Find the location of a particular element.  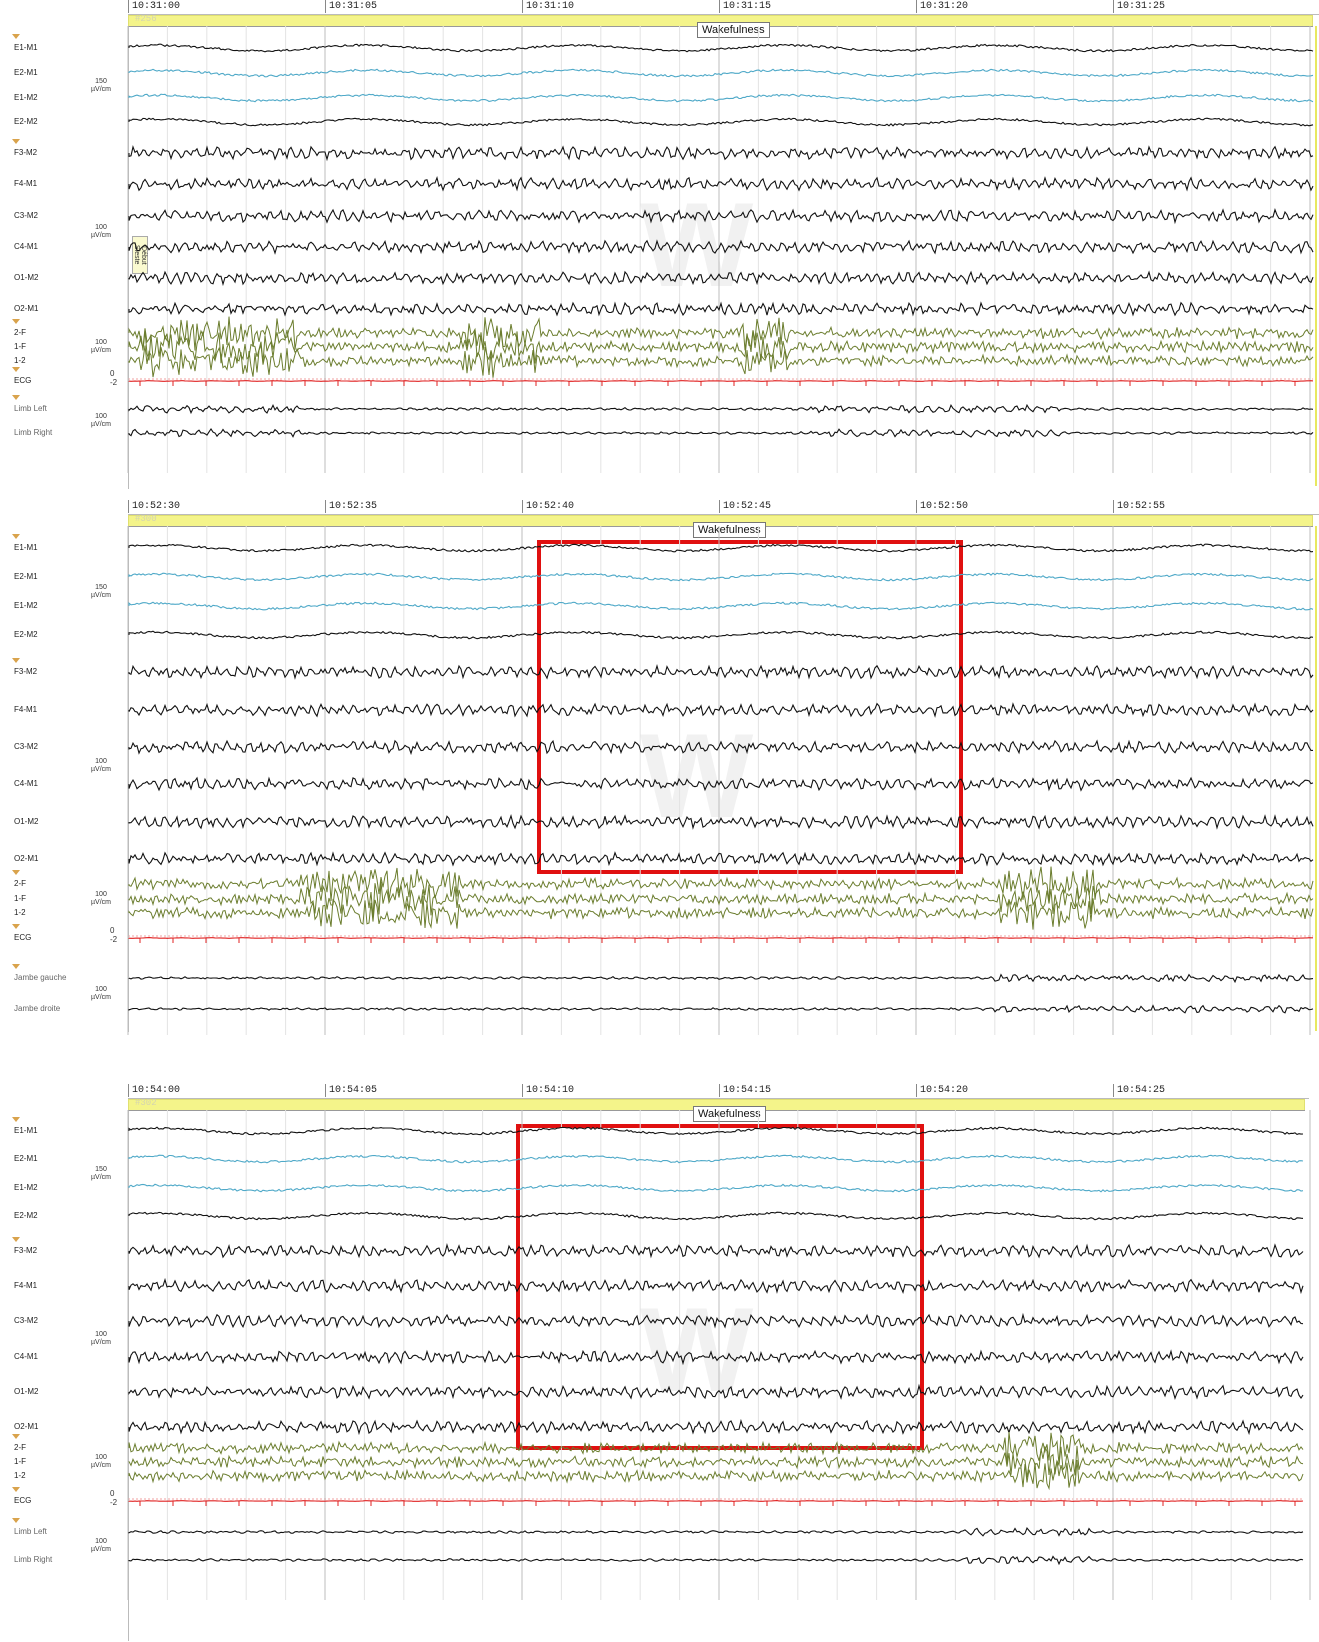

channel-label: Jambe droite is located at coordinates (37, 1008).